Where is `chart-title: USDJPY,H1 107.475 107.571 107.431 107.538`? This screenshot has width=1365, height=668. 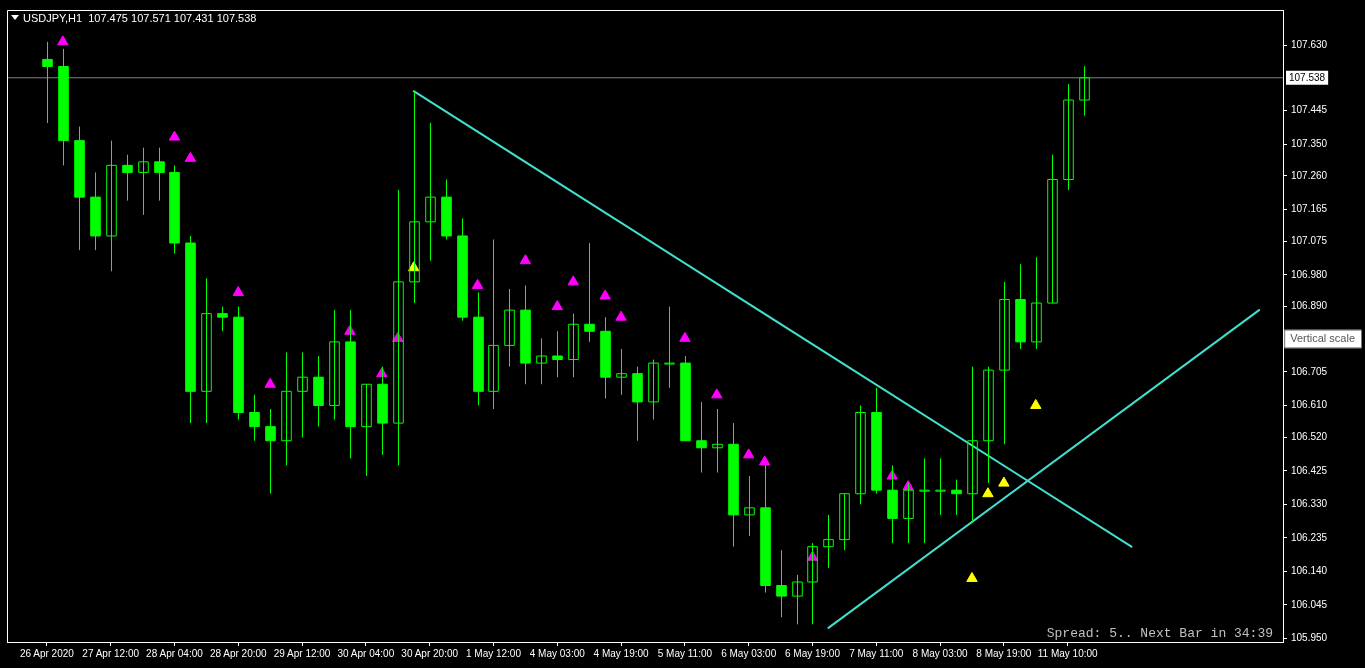
chart-title: USDJPY,H1 107.475 107.571 107.431 107.538 is located at coordinates (140, 18).